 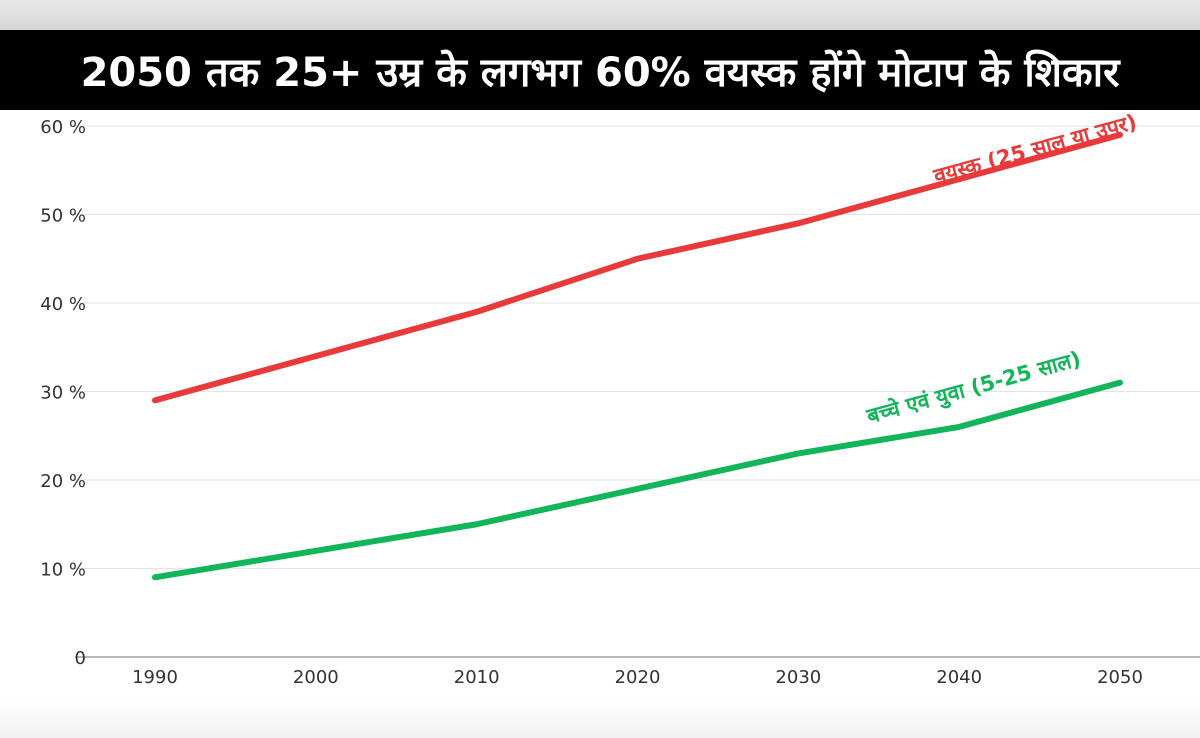 I want to click on y-tick-label-20: 20 %, so click(x=63, y=481).